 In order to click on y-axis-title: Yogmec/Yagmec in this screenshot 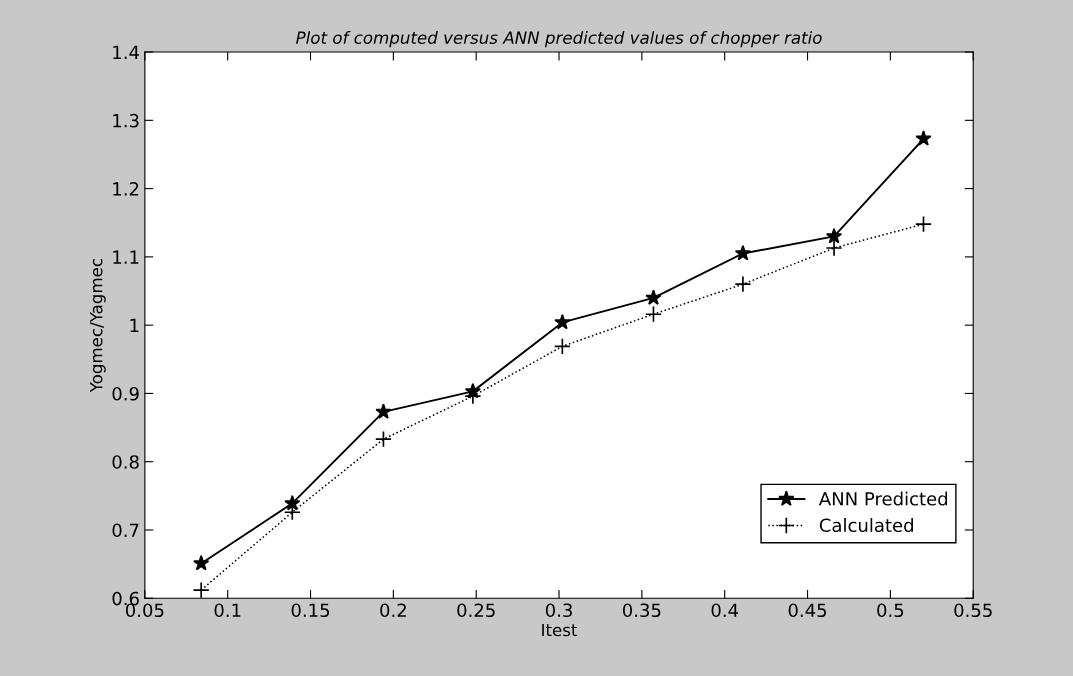, I will do `click(98, 326)`.